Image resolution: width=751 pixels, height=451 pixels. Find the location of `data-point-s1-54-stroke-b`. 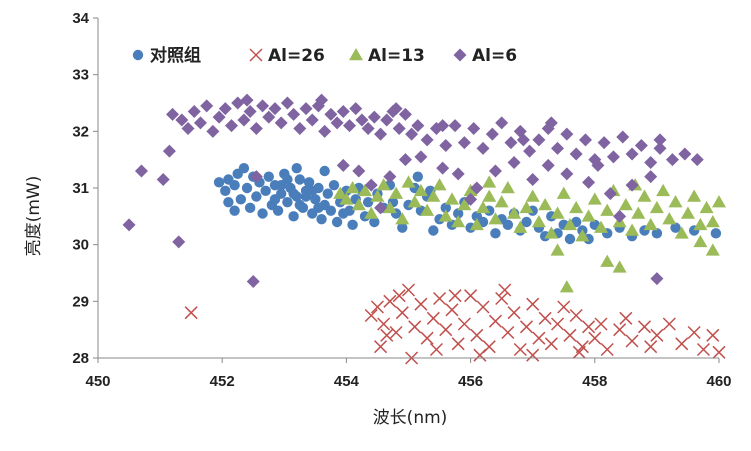

data-point-s1-54-stroke-b is located at coordinates (381, 347).